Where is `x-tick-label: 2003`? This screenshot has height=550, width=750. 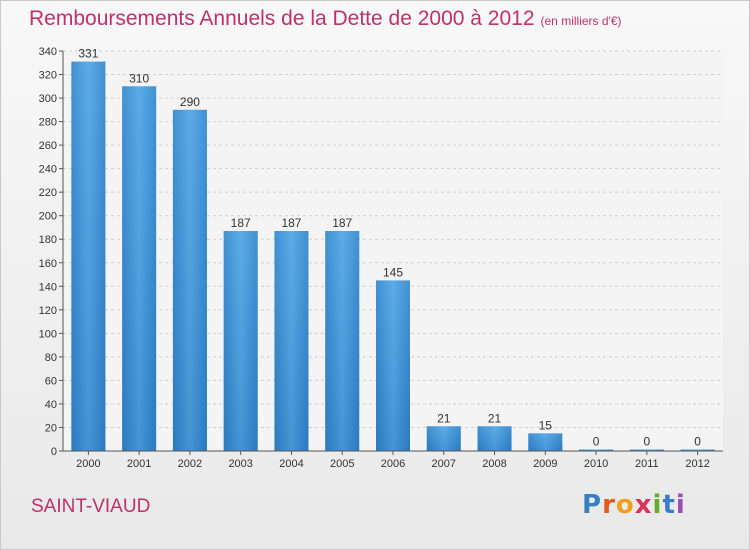 x-tick-label: 2003 is located at coordinates (240, 464).